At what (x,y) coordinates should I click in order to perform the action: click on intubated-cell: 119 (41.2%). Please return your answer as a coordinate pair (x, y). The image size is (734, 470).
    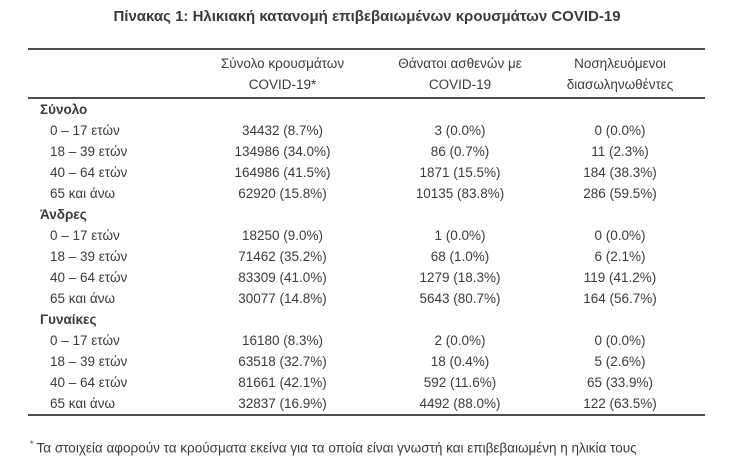
    Looking at the image, I should click on (620, 277).